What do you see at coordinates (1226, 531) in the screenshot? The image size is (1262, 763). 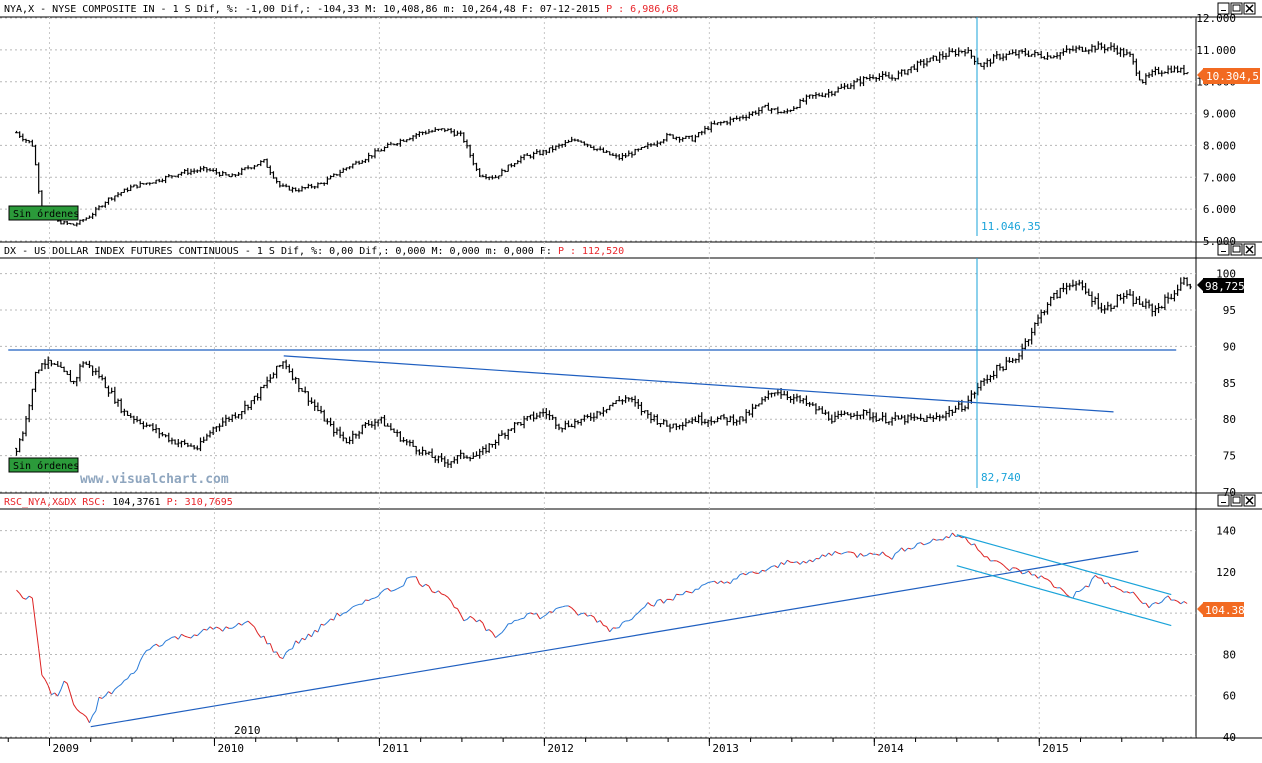 I see `y-tick-label: 140` at bounding box center [1226, 531].